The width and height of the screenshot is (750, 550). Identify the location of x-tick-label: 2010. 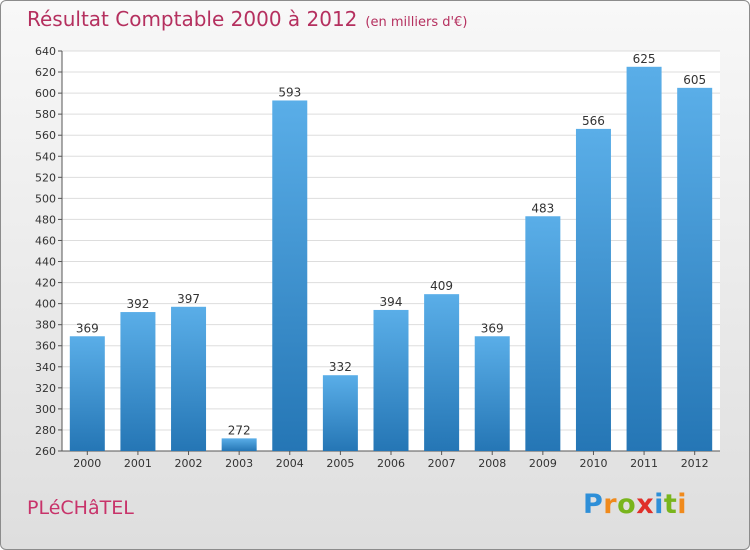
(593, 463).